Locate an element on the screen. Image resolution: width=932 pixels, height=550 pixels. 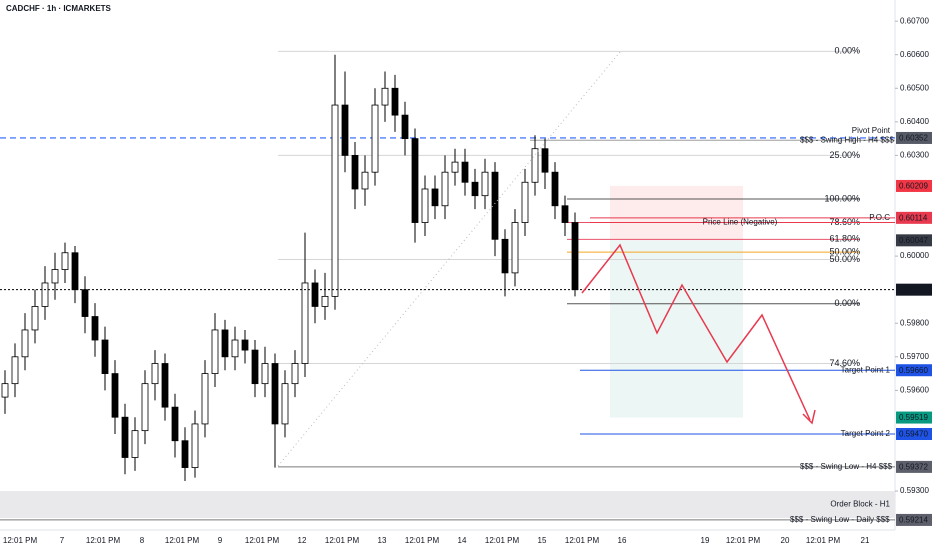
price-badge: 0.59470 is located at coordinates (913, 434).